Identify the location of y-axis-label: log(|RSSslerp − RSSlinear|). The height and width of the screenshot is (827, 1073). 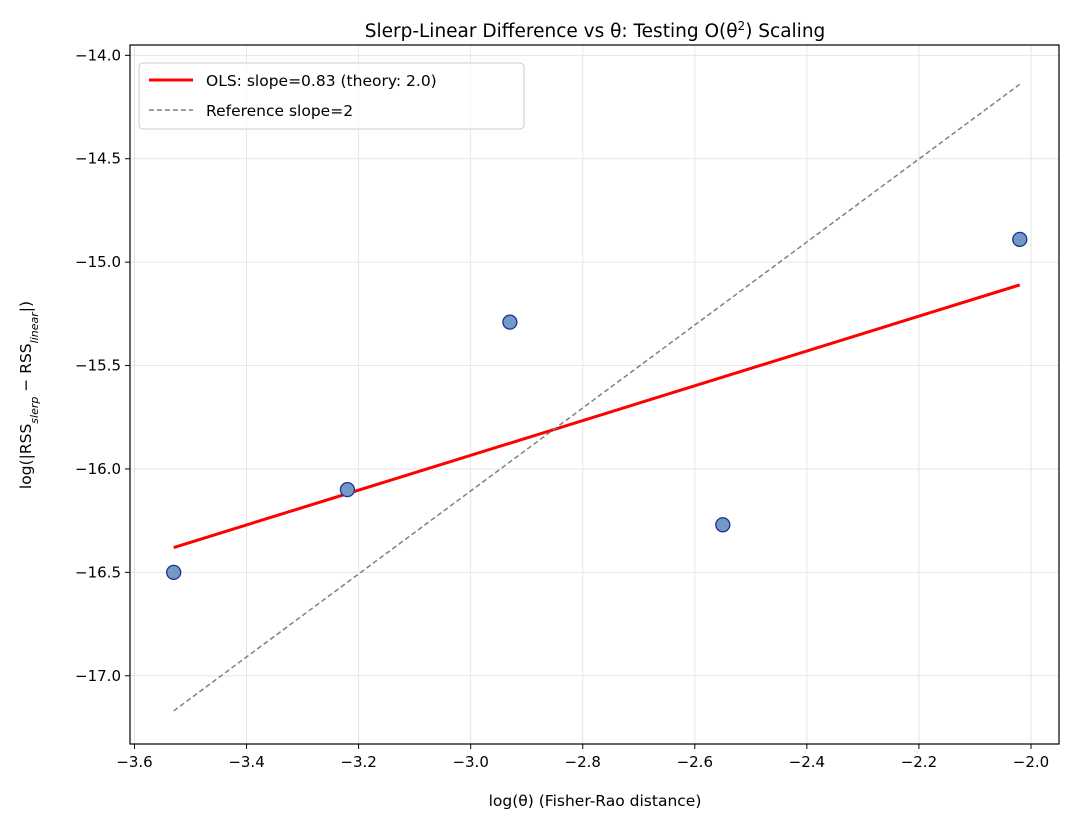
(29, 395).